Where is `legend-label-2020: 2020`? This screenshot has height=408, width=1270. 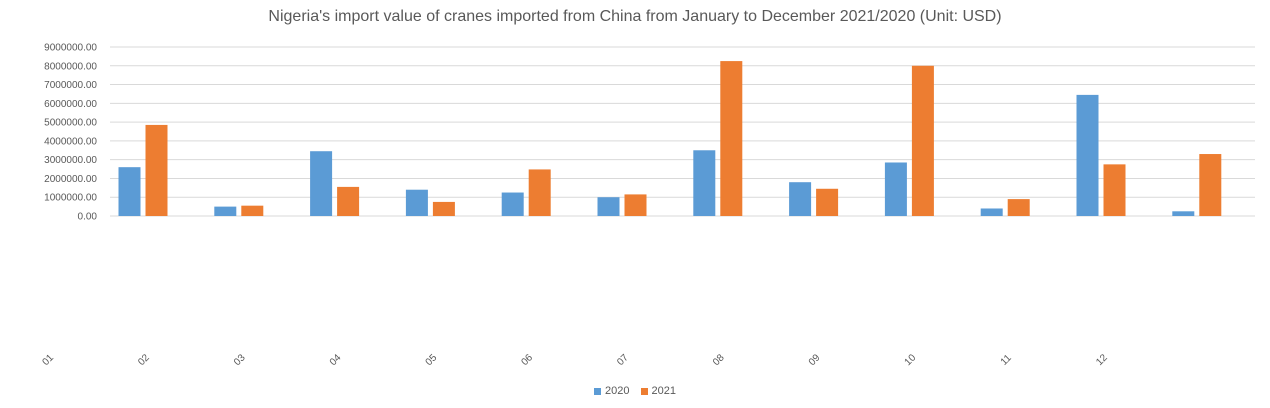 legend-label-2020: 2020 is located at coordinates (617, 391).